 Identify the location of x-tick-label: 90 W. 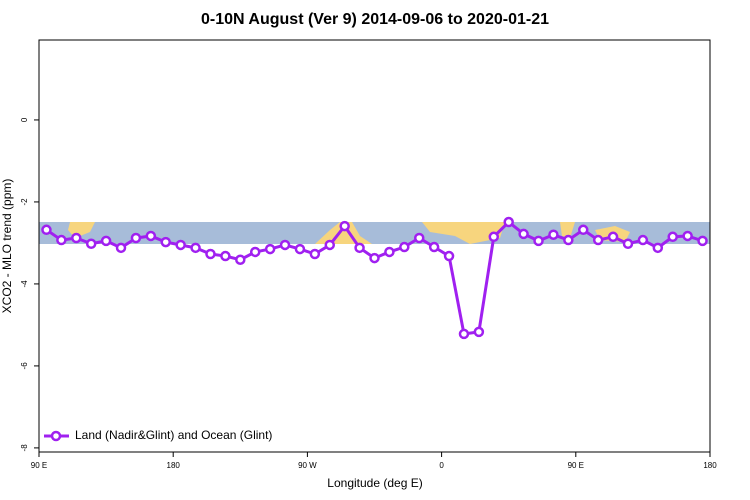
(307, 465).